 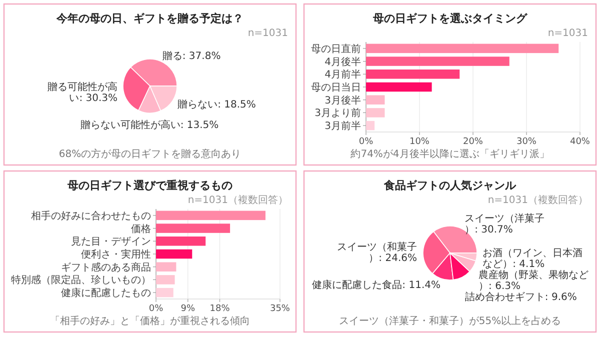 What do you see at coordinates (280, 309) in the screenshot?
I see `x-tick-label: 35%` at bounding box center [280, 309].